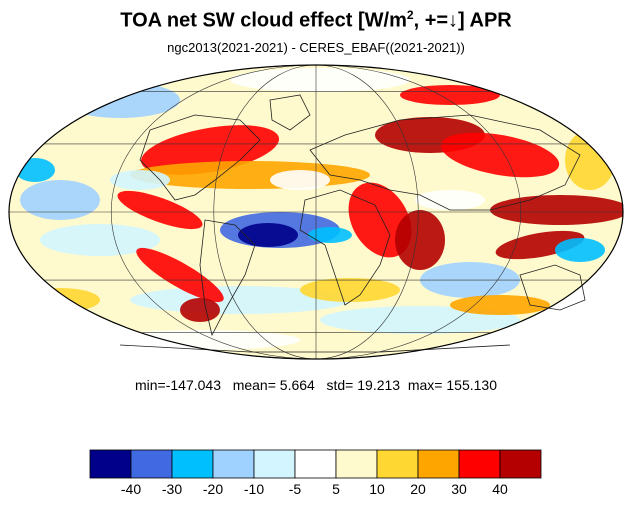 The height and width of the screenshot is (506, 632). Describe the element at coordinates (459, 489) in the screenshot. I see `colorbar-tick-label: 30` at that location.